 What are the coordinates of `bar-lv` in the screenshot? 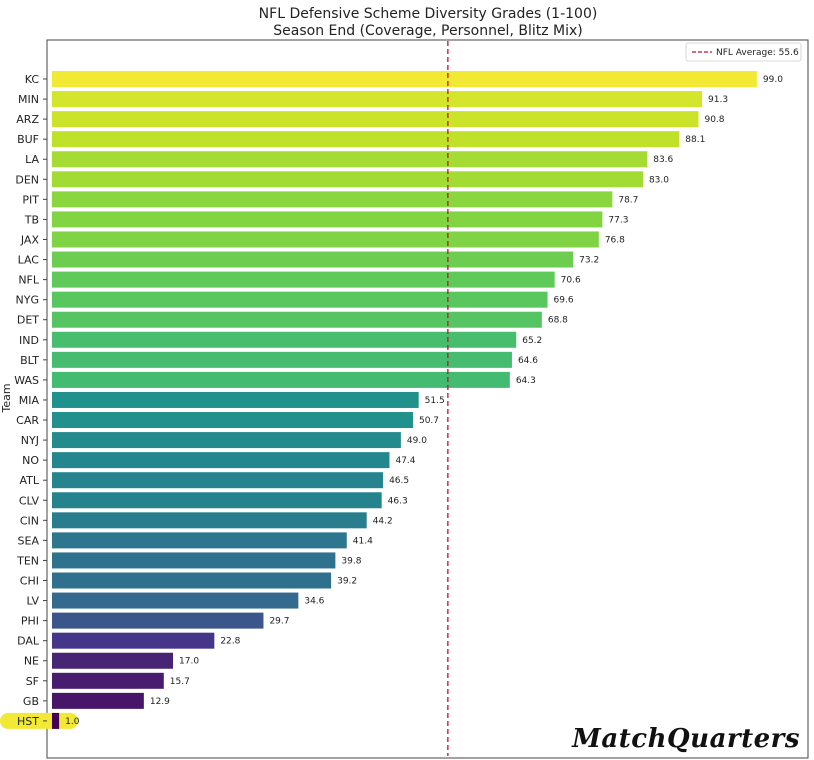 It's located at (175, 600).